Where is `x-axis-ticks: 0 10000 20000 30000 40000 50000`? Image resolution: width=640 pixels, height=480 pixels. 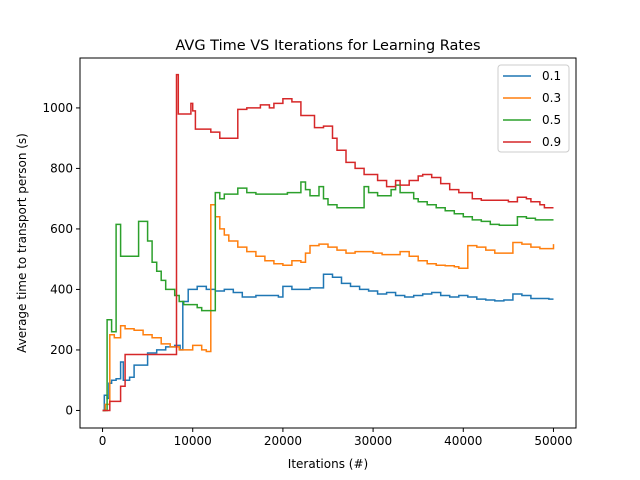 x-axis-ticks: 0 10000 20000 30000 40000 50000 is located at coordinates (336, 438).